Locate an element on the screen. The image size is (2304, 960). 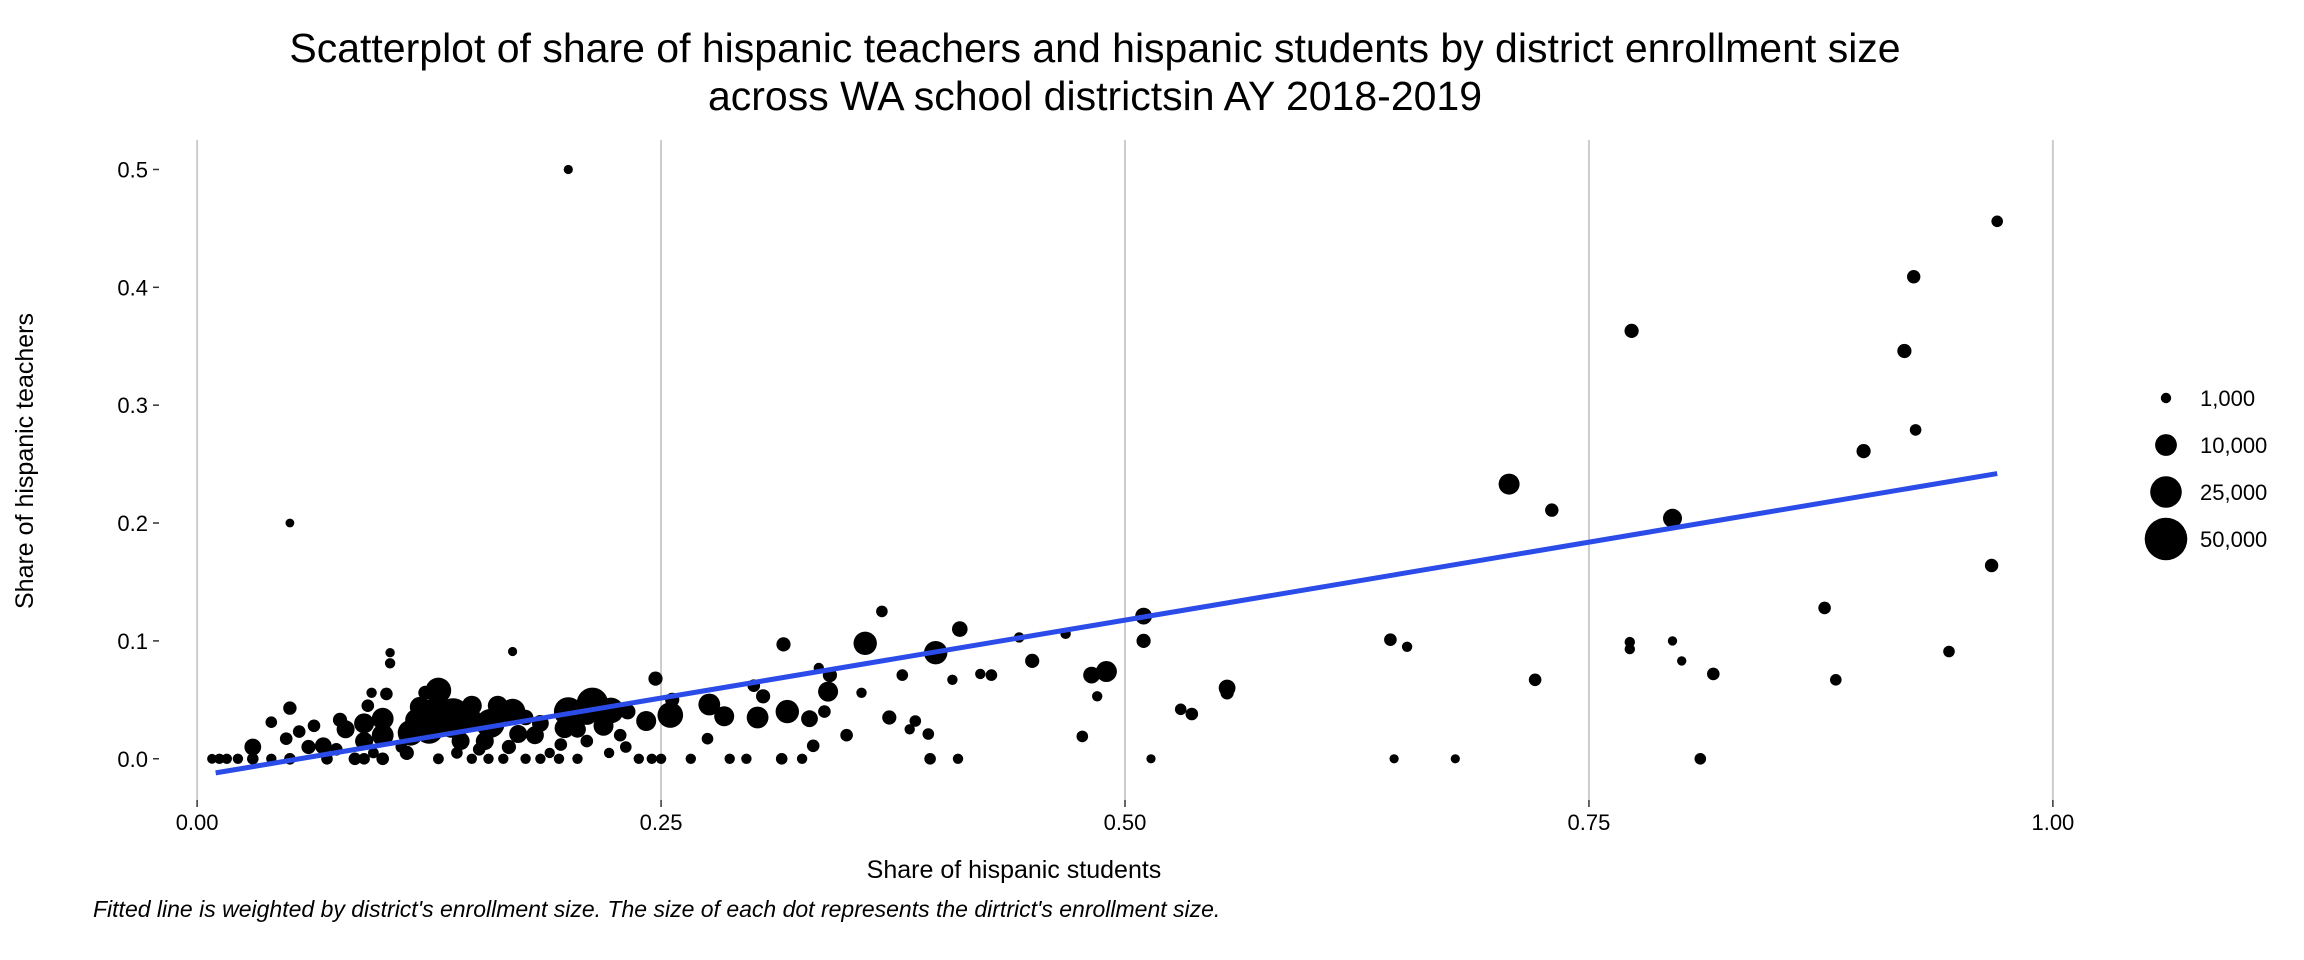
y-tick-label: 0.1 is located at coordinates (132, 641).